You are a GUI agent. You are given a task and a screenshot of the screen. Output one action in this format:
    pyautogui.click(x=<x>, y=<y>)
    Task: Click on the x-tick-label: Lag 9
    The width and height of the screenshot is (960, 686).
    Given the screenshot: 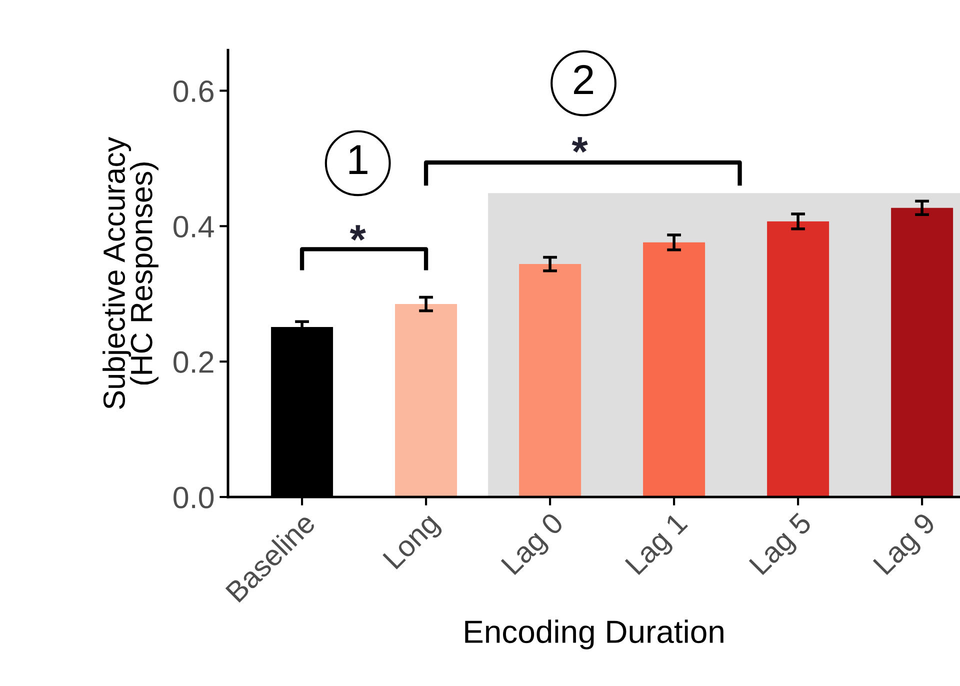 What is the action you would take?
    pyautogui.click(x=906, y=546)
    